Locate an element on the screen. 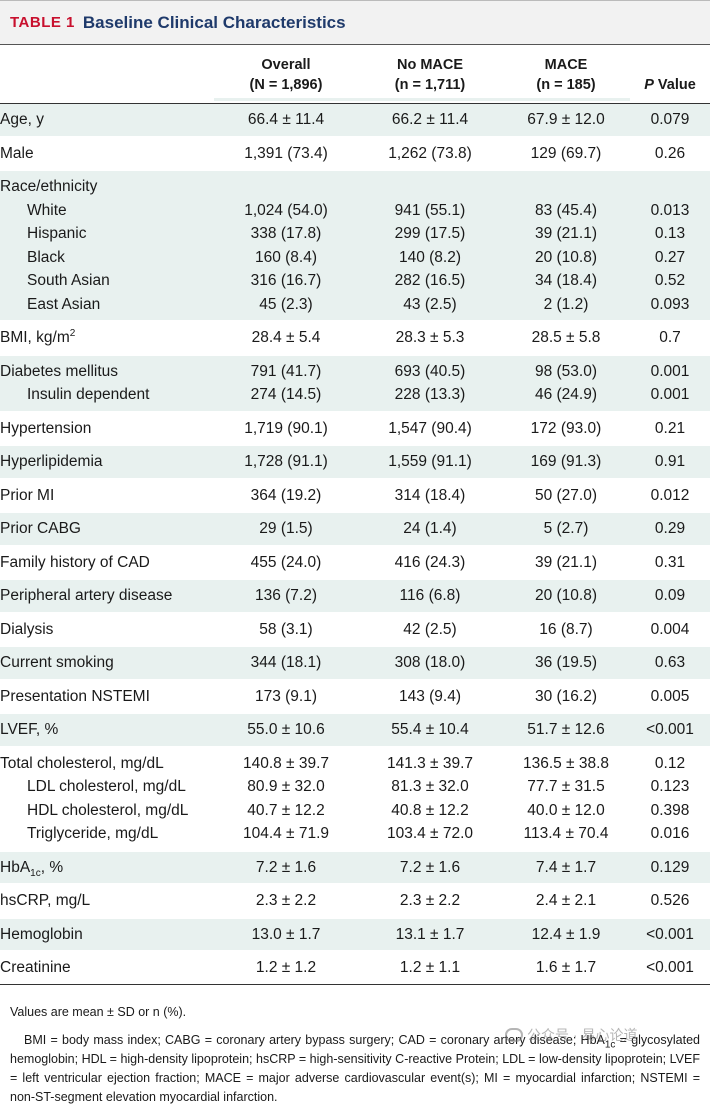 Image resolution: width=710 pixels, height=1107 pixels. watermark-text: 公众号 · 易心论道 is located at coordinates (582, 1035).